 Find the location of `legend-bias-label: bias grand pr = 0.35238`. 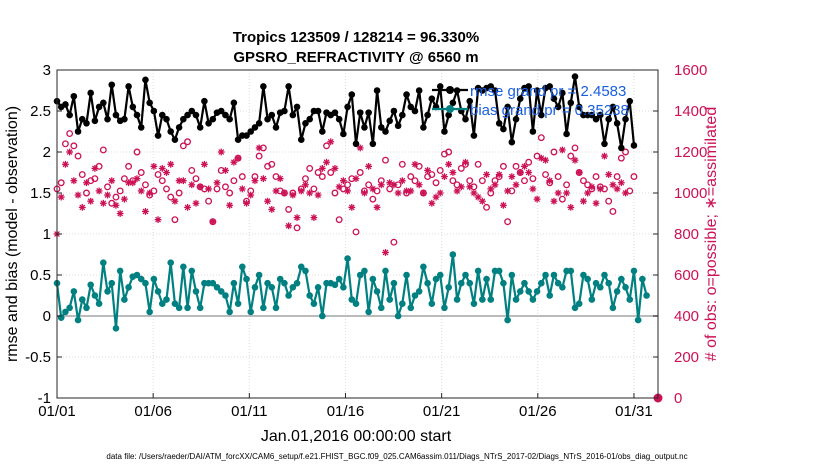

legend-bias-label: bias grand pr = 0.35238 is located at coordinates (549, 110).